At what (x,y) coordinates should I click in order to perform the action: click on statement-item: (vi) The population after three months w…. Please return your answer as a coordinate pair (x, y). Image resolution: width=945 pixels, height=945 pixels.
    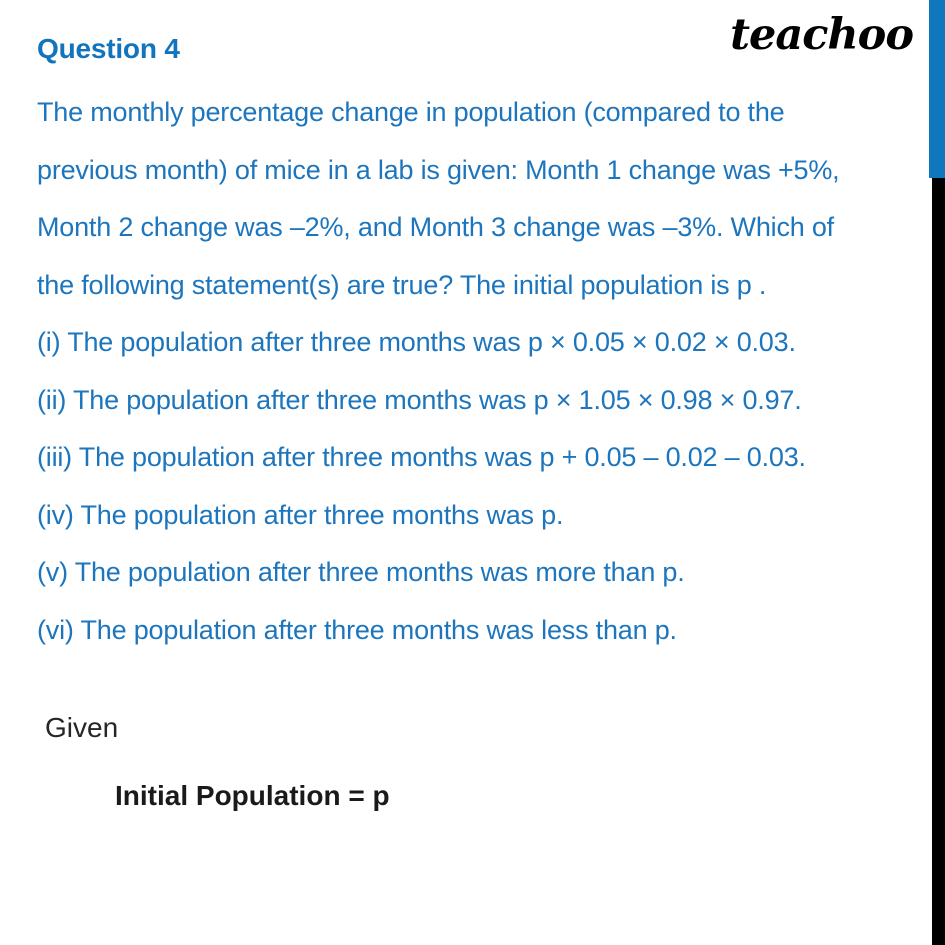
    Looking at the image, I should click on (357, 629).